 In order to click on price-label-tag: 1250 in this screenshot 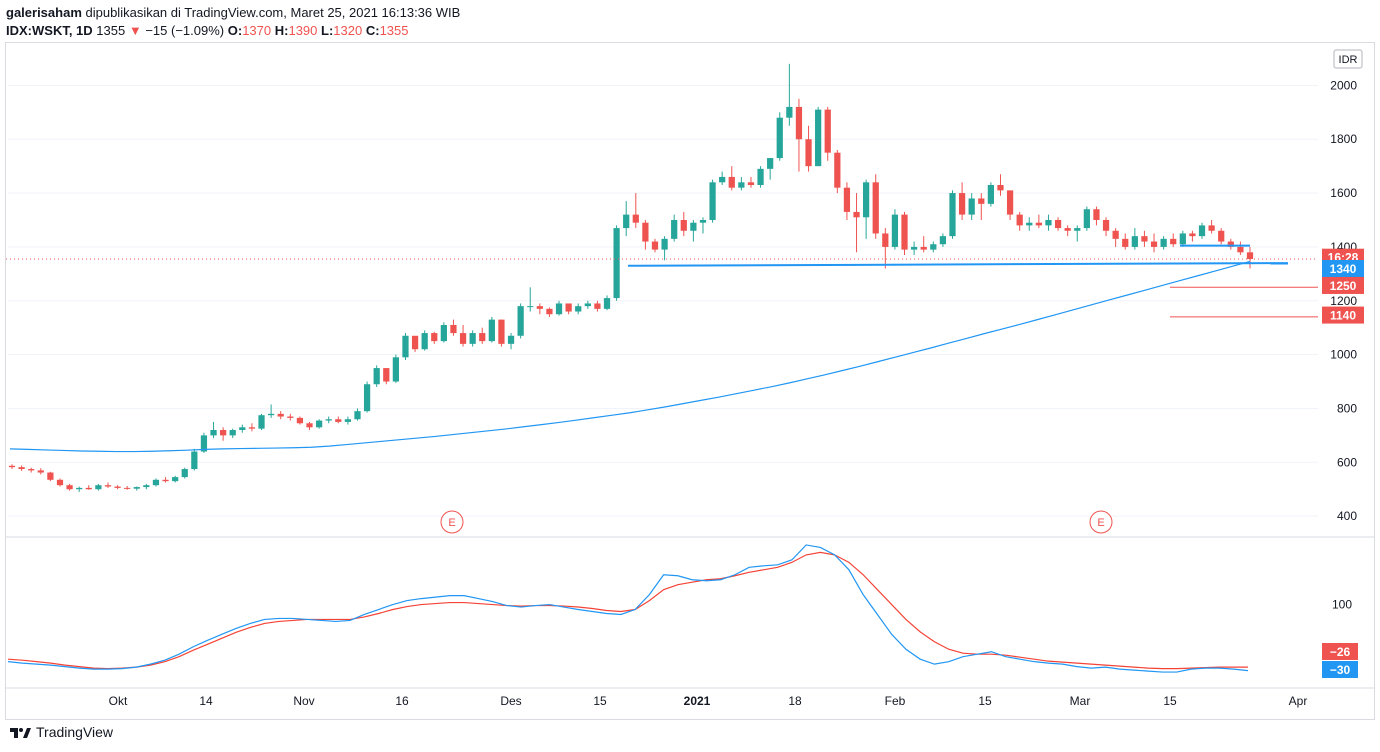, I will do `click(1343, 285)`.